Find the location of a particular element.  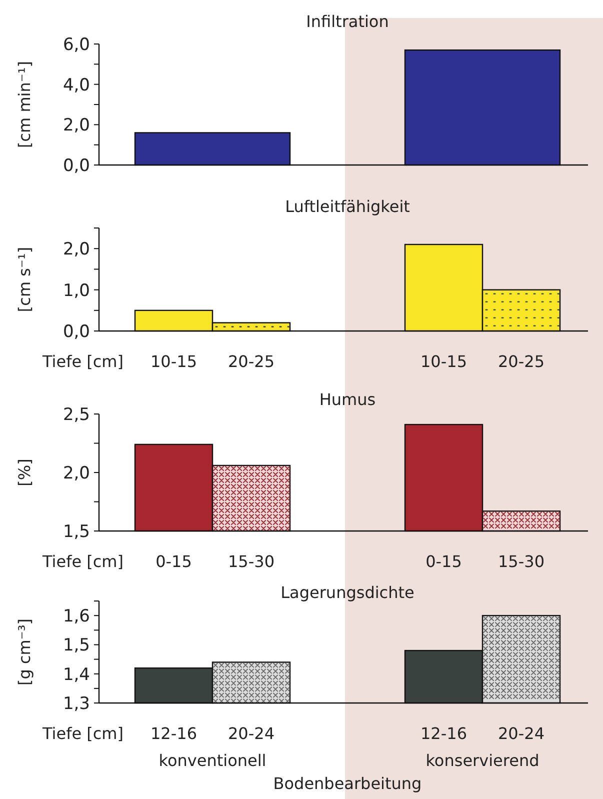

y-tick-label: 4,0 is located at coordinates (76, 85).